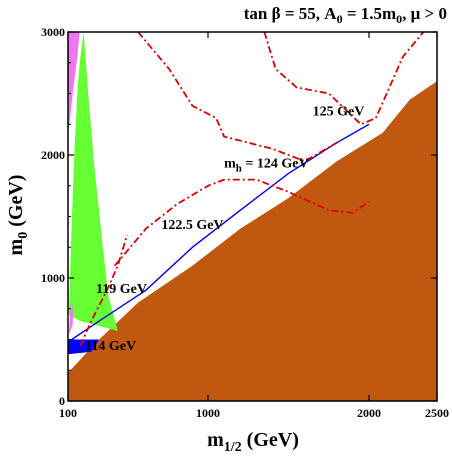  What do you see at coordinates (53, 32) in the screenshot?
I see `y-tick-label: 3000` at bounding box center [53, 32].